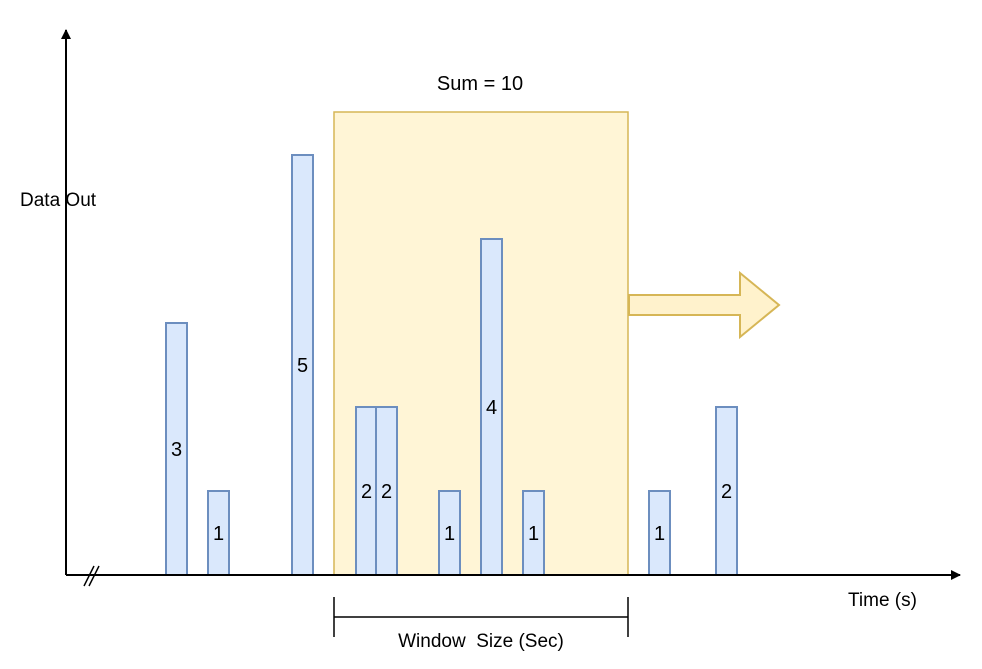  What do you see at coordinates (491, 408) in the screenshot?
I see `bar-value-label-7: 4` at bounding box center [491, 408].